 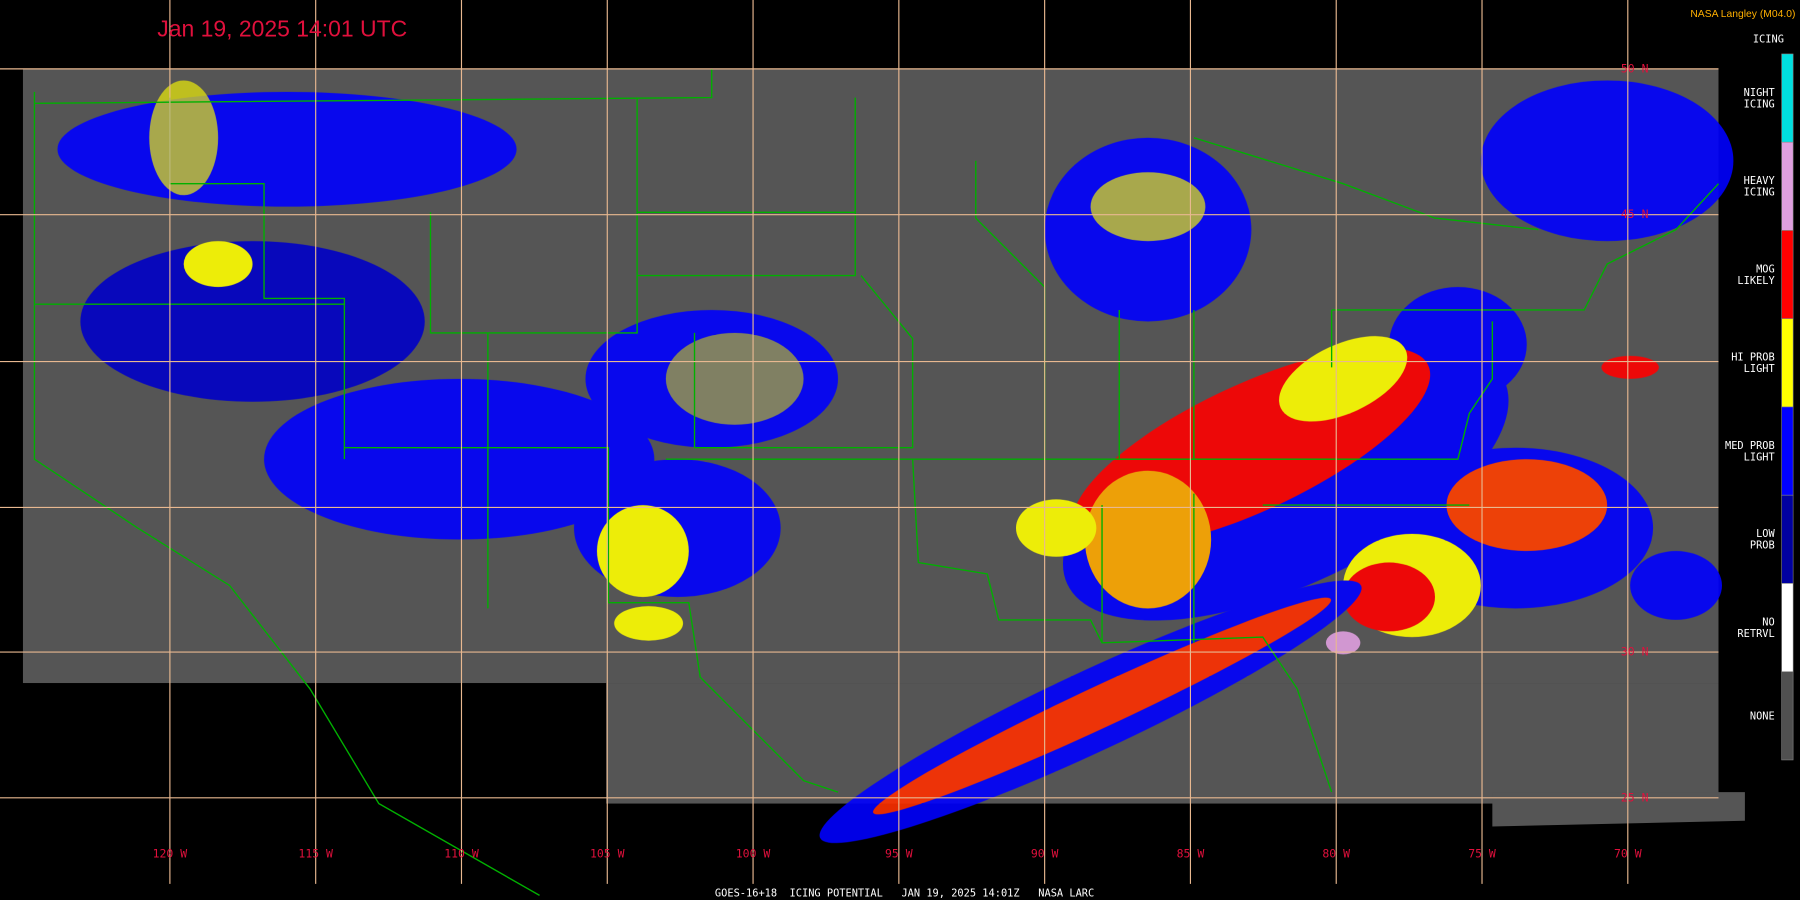 I want to click on lon-label: 85 W, so click(x=1191, y=854).